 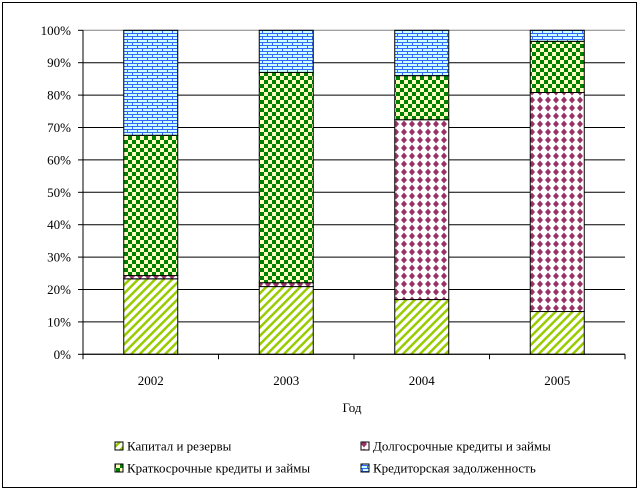 I want to click on y-tick-label: 80%, so click(x=59, y=95).